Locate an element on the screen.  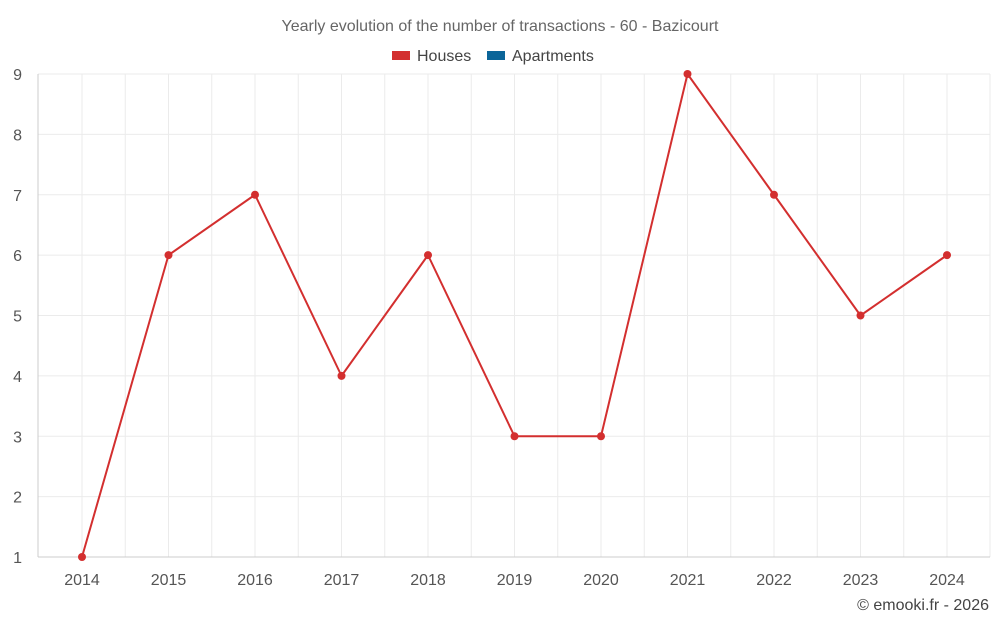
legend: Houses Apartments is located at coordinates (493, 56).